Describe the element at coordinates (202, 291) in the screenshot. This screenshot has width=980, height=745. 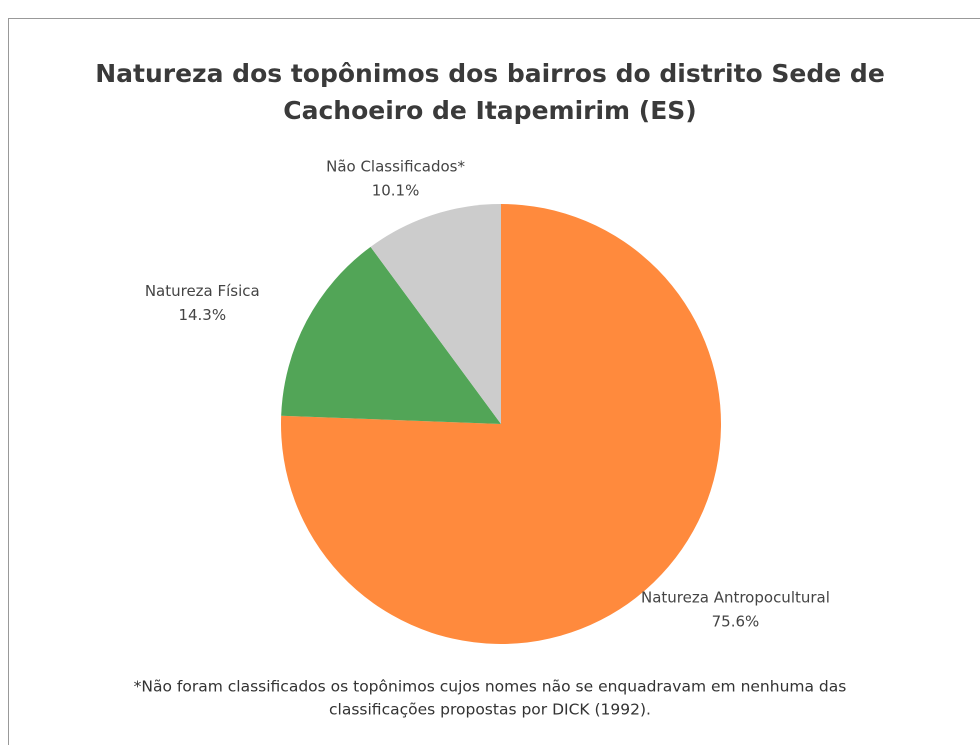
I see `slice-label: Natureza Física` at that location.